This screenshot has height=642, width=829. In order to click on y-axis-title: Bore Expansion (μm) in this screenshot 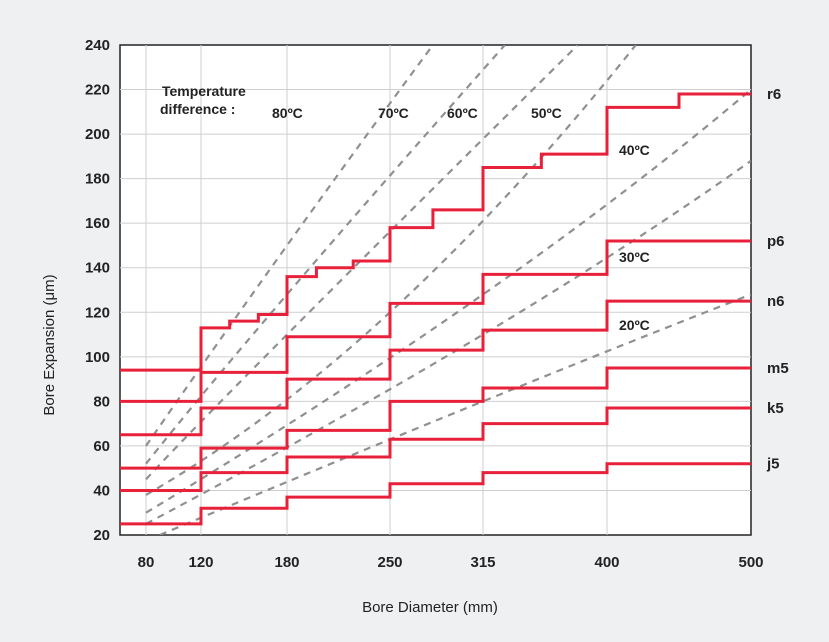, I will do `click(49, 344)`.